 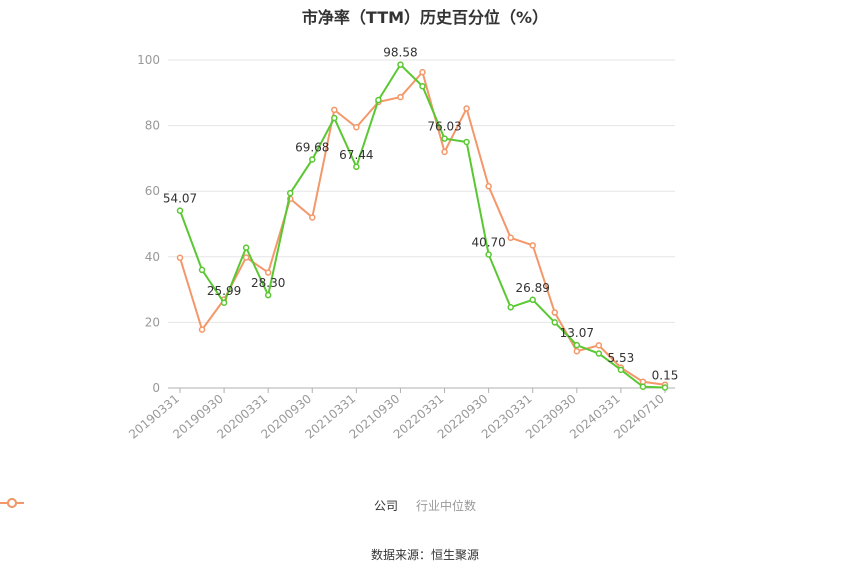 What do you see at coordinates (577, 333) in the screenshot?
I see `data-label-company: 13.07` at bounding box center [577, 333].